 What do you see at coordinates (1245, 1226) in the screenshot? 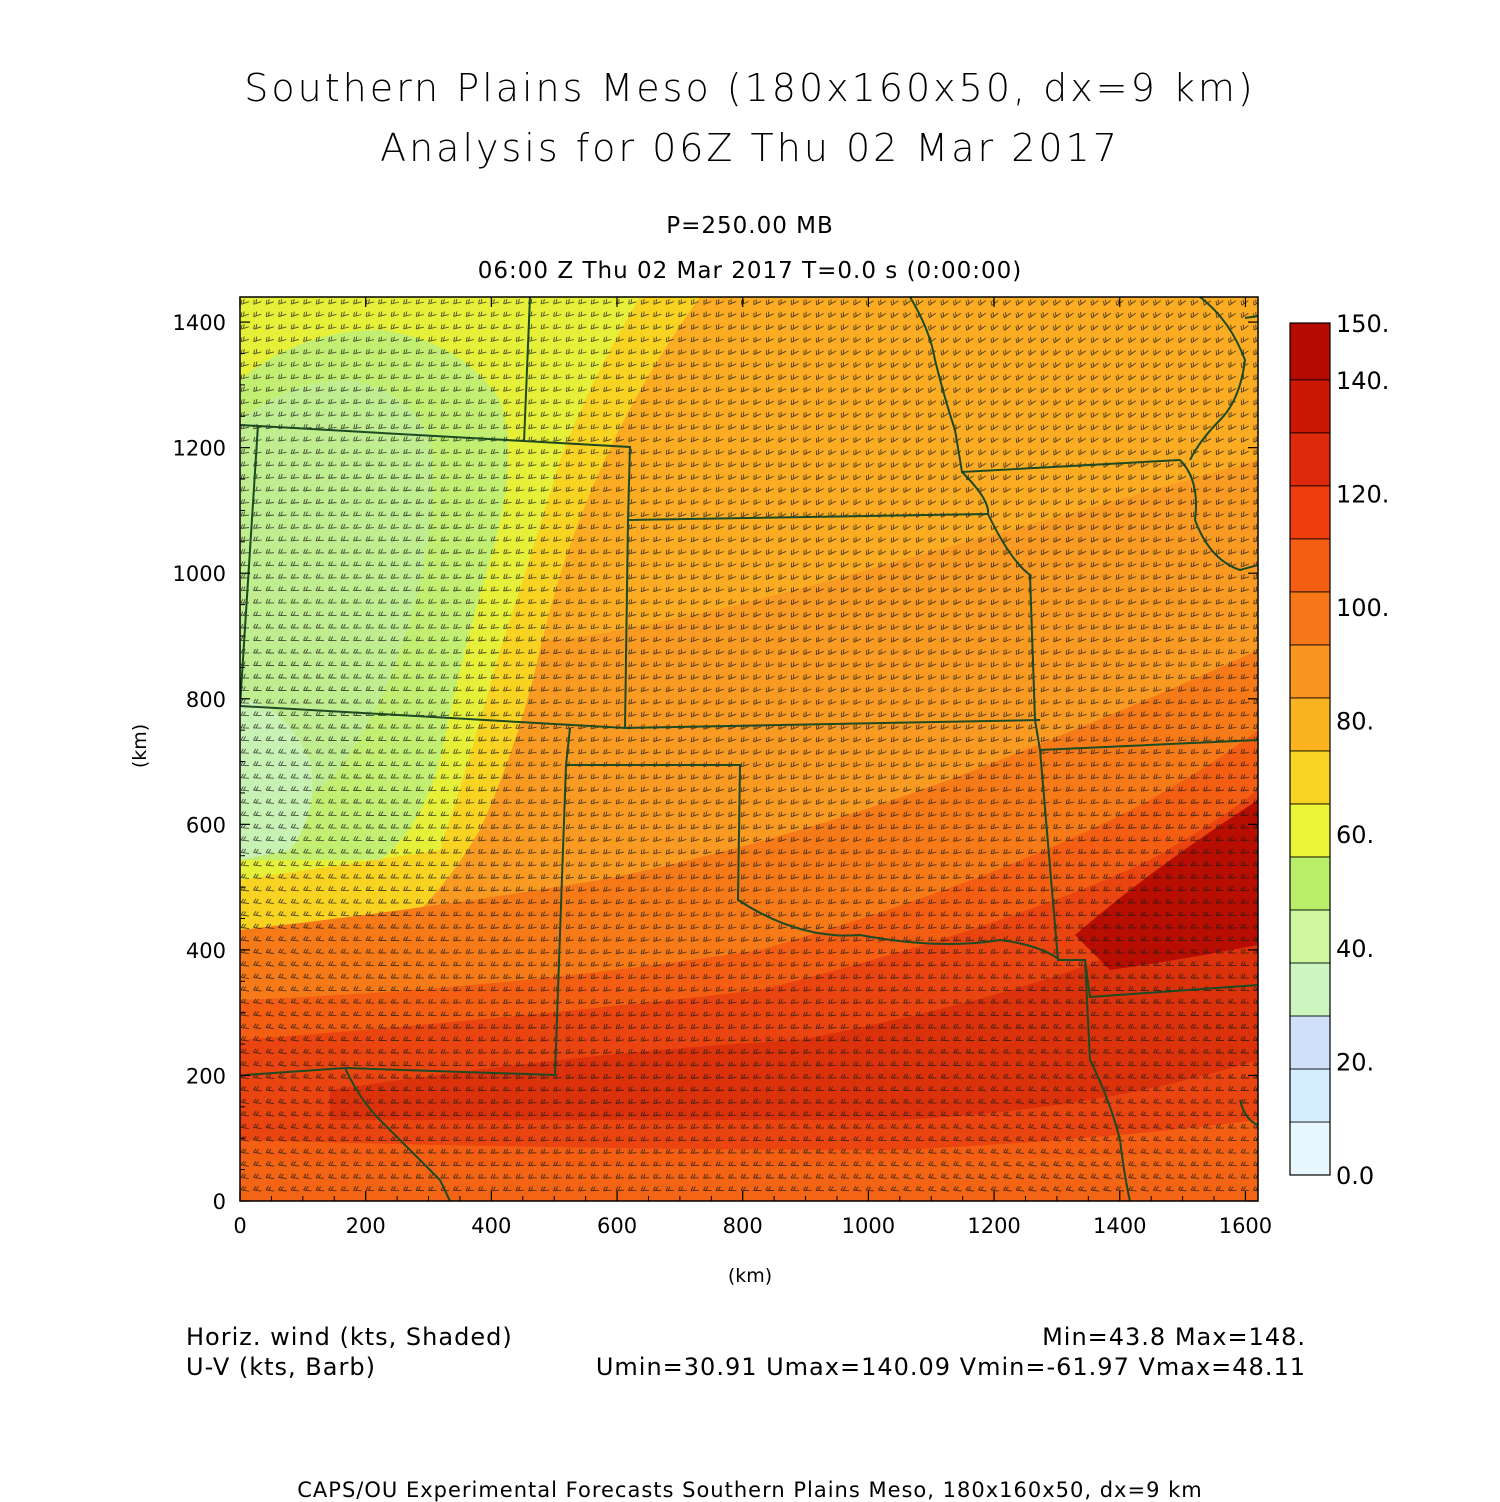
I see `x-tick-label: 1600` at bounding box center [1245, 1226].